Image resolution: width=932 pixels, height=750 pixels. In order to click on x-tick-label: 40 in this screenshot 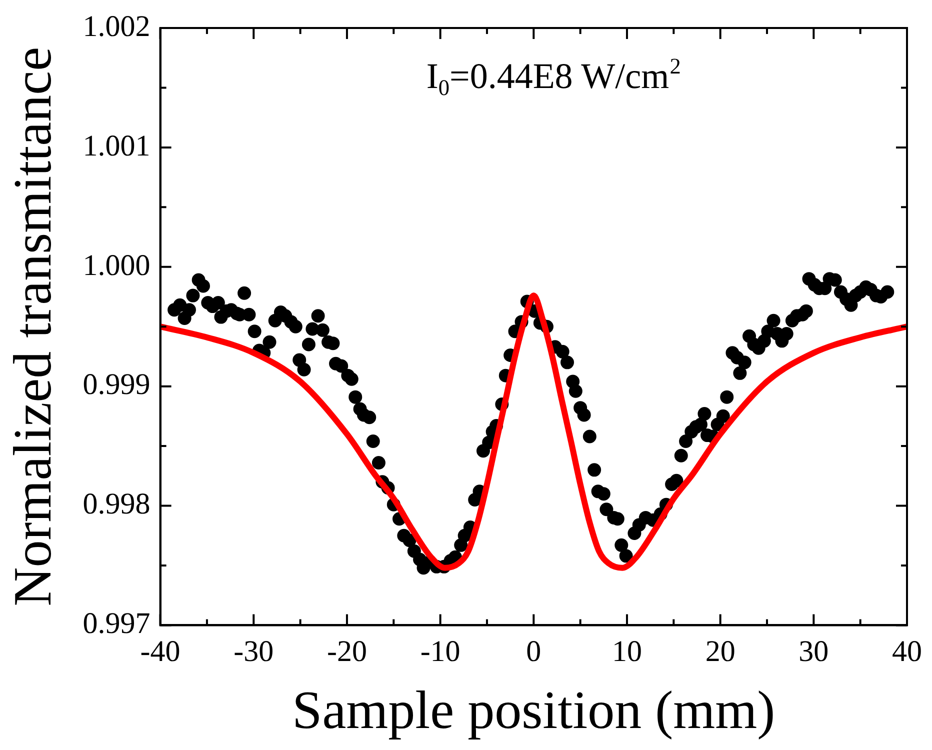, I will do `click(907, 651)`.